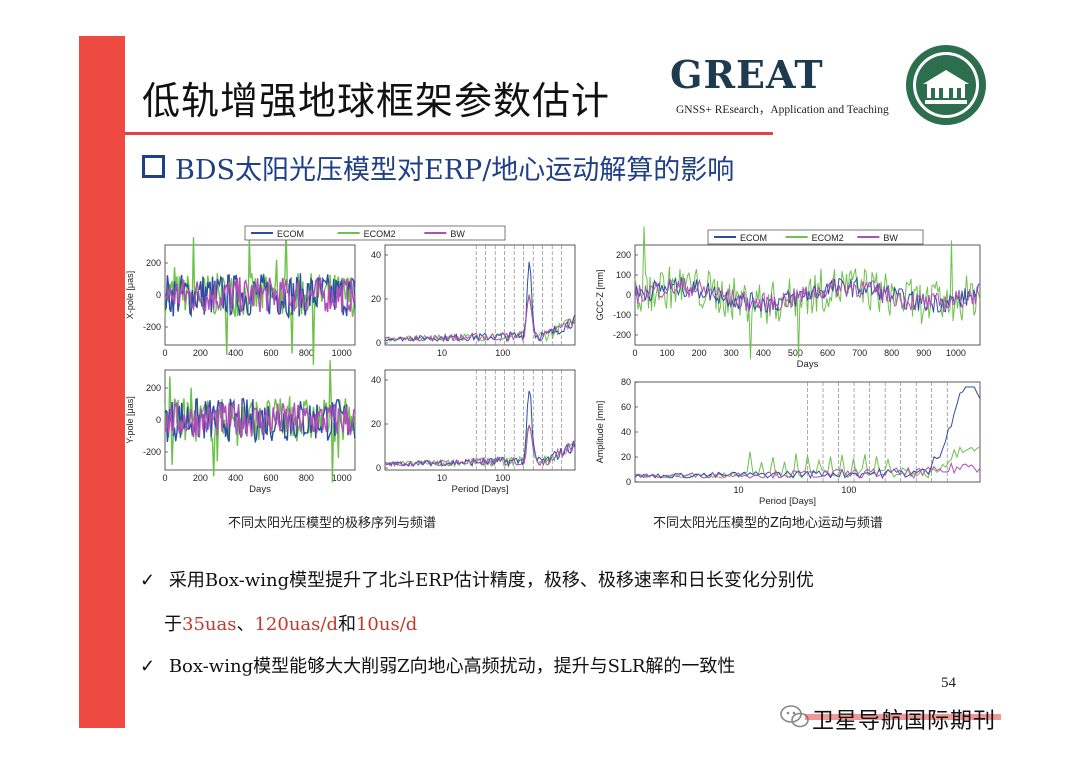 The image size is (1080, 764). I want to click on sep-1: 、, so click(245, 624).